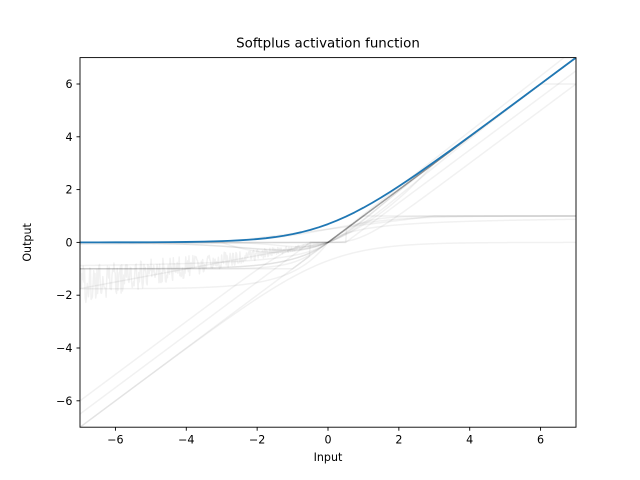 This screenshot has height=480, width=640. What do you see at coordinates (327, 440) in the screenshot?
I see `x-tick-label: 0` at bounding box center [327, 440].